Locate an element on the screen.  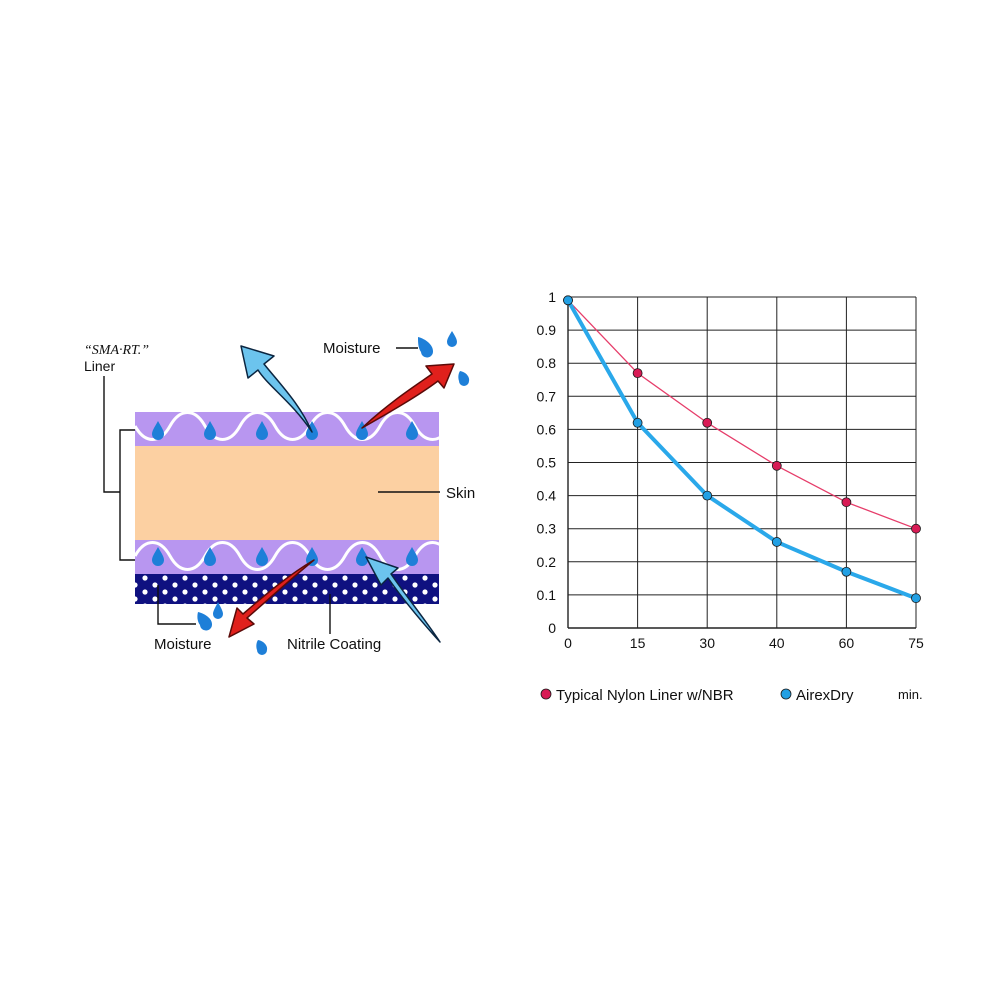
red-arrow-down-left-icon is located at coordinates (271, 598).